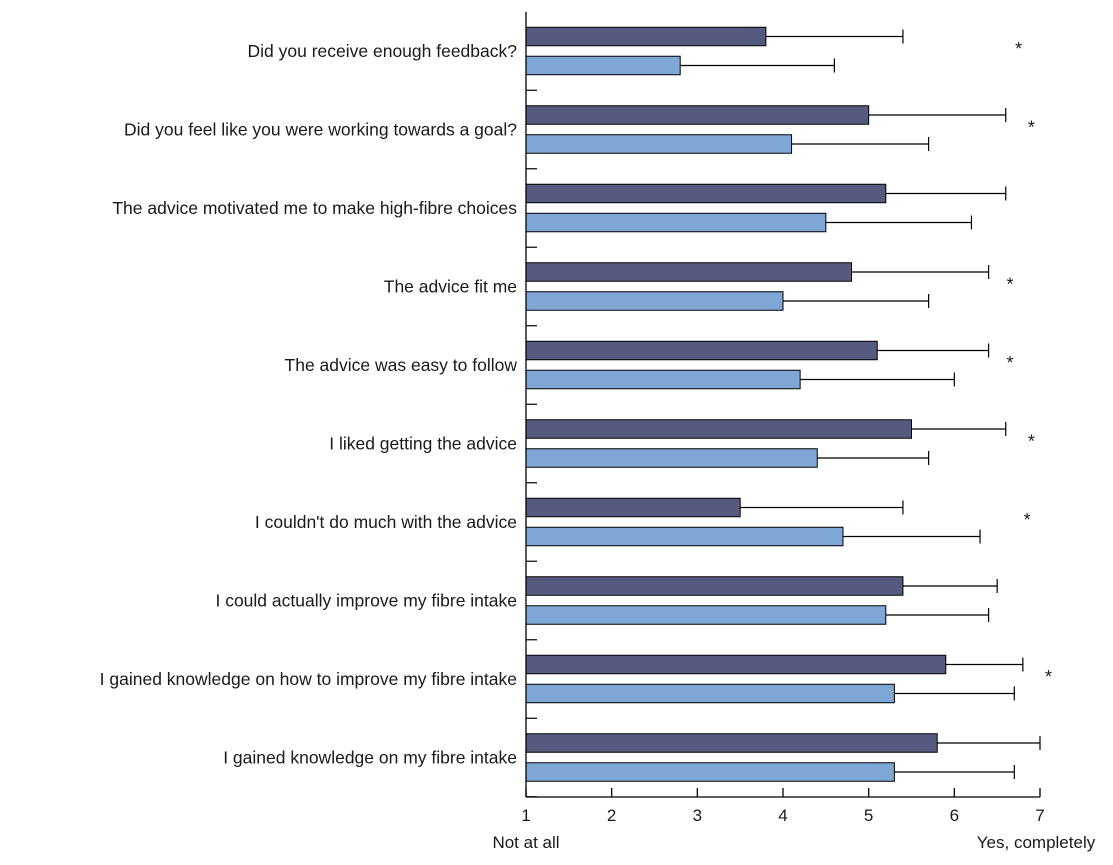 The image size is (1113, 865). I want to click on category-label: Did you receive enough feedback?, so click(383, 51).